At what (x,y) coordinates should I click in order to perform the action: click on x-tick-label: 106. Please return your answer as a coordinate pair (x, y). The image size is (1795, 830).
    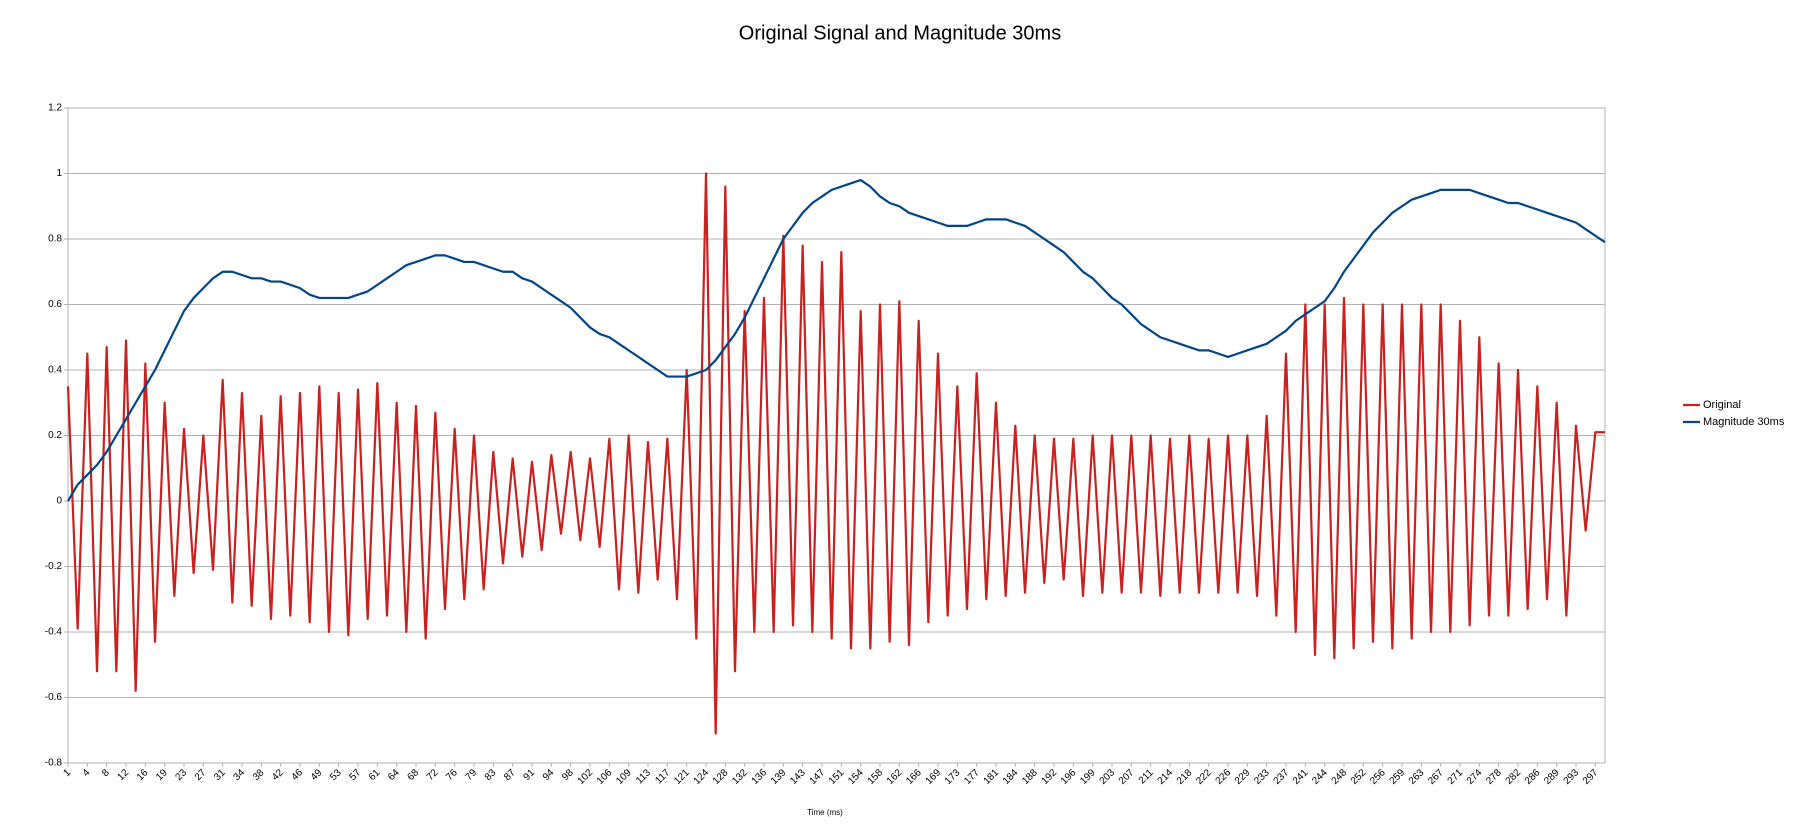
    Looking at the image, I should click on (605, 777).